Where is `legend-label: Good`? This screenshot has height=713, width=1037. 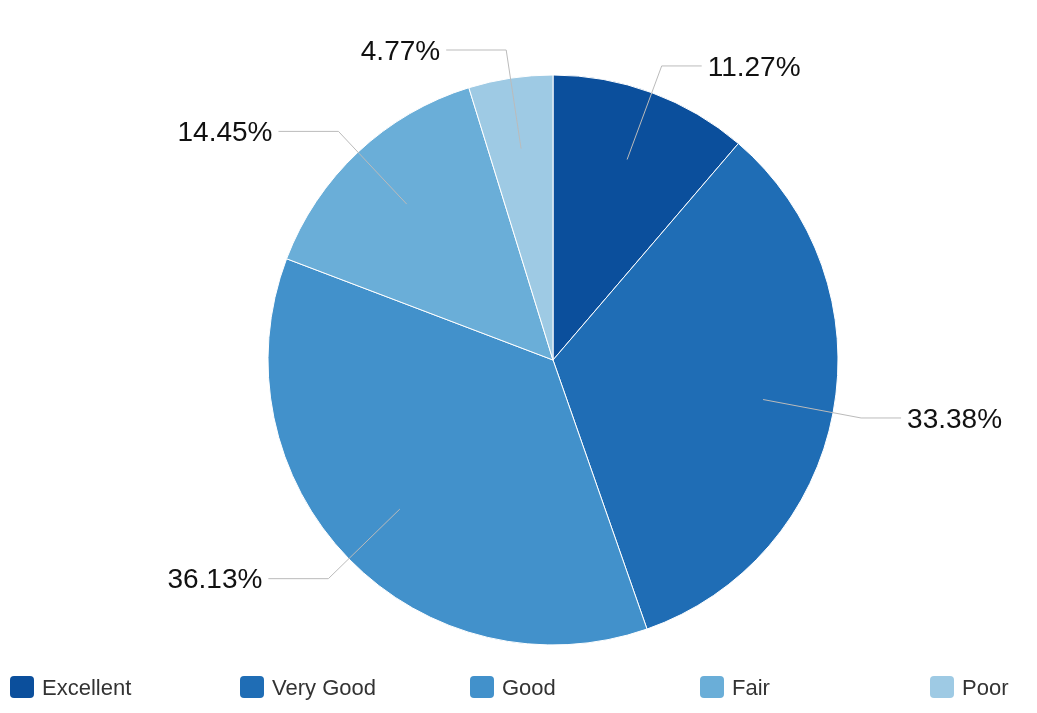
legend-label: Good is located at coordinates (529, 687).